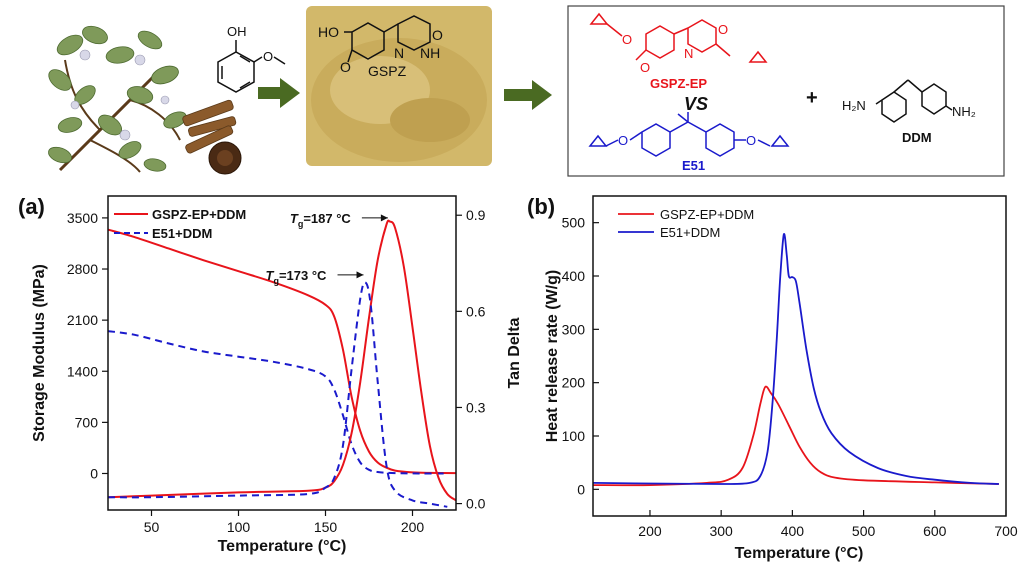  Describe the element at coordinates (696, 104) in the screenshot. I see `versus-label: VS` at that location.